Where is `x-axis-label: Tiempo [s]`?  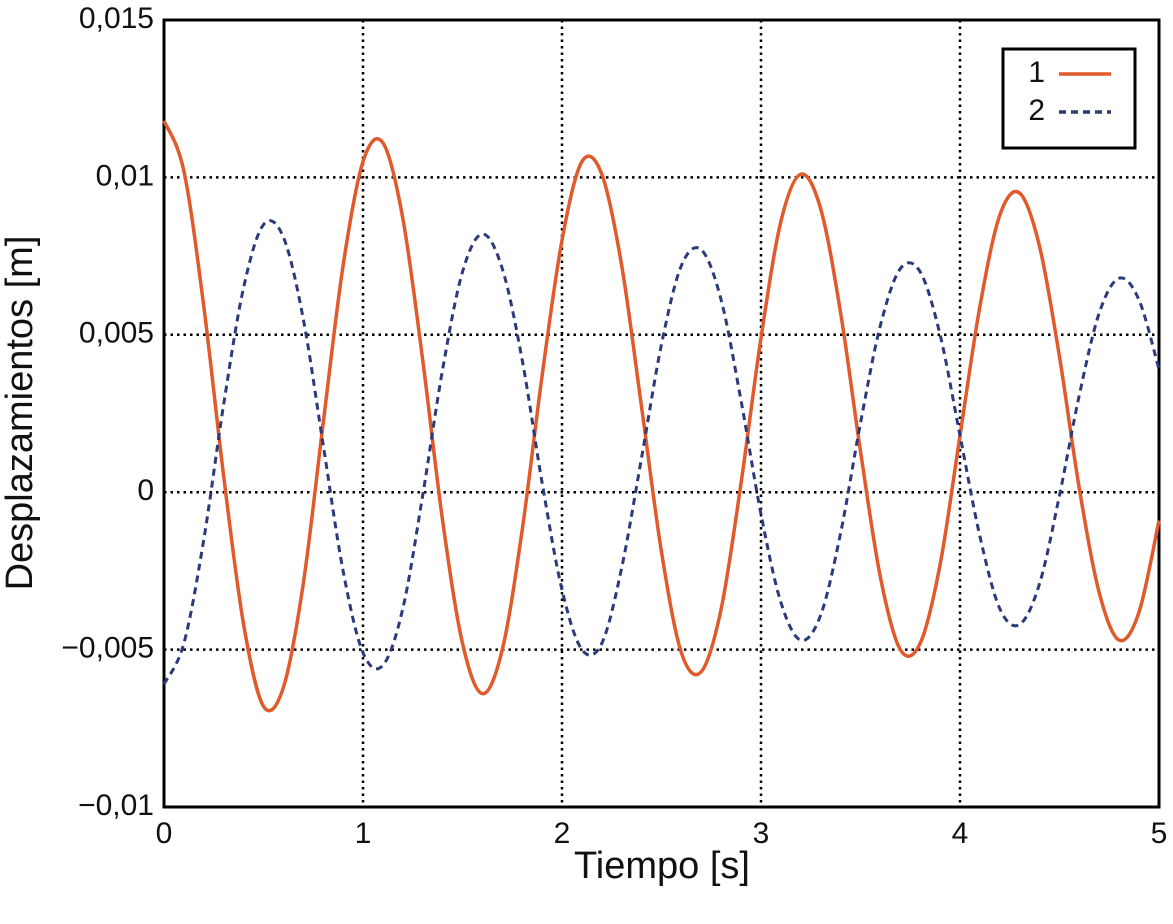 x-axis-label: Tiempo [s] is located at coordinates (662, 866).